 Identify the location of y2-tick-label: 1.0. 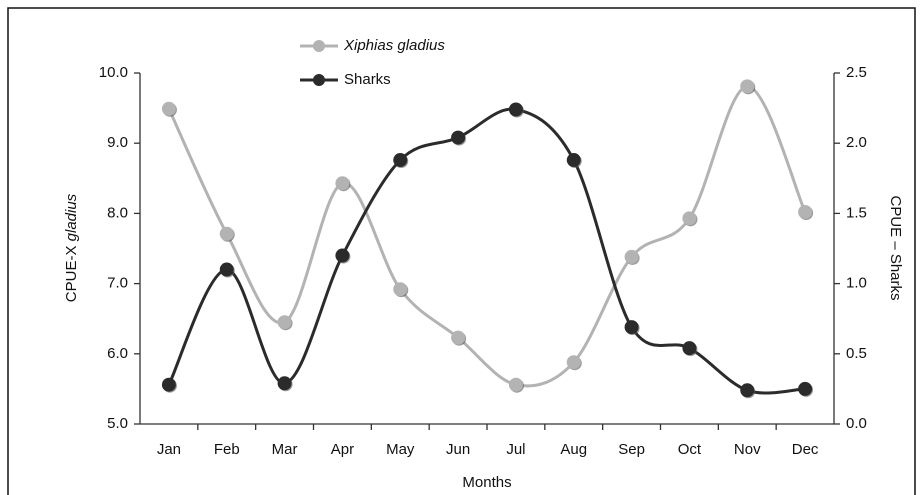
(856, 283).